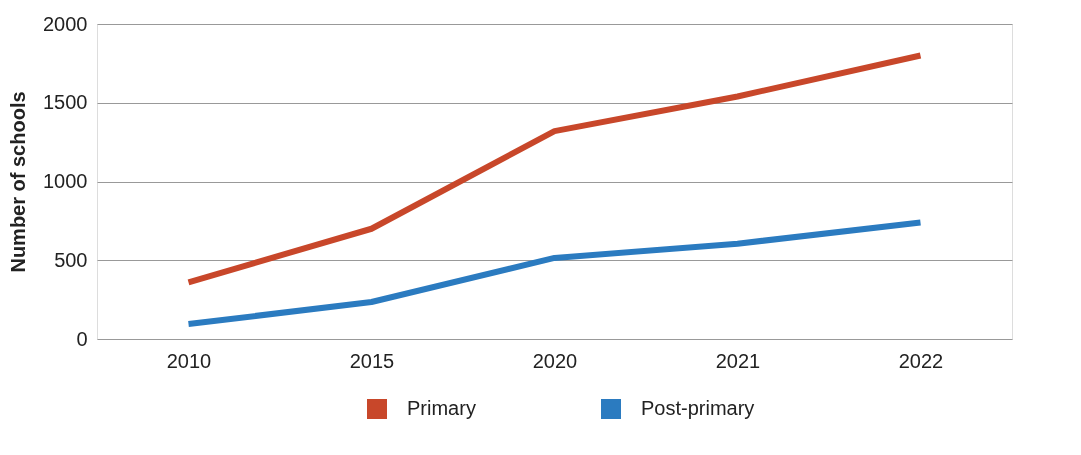 Image resolution: width=1081 pixels, height=455 pixels. I want to click on y-tick-label: 2000, so click(65, 23).